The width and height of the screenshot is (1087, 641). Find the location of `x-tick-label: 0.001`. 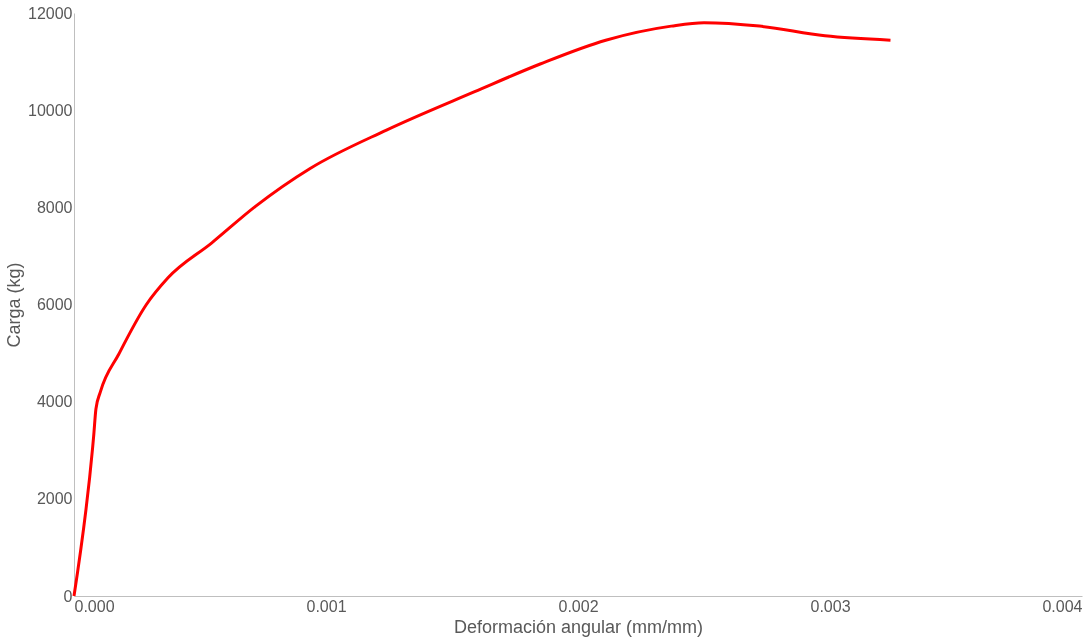

x-tick-label: 0.001 is located at coordinates (326, 606).